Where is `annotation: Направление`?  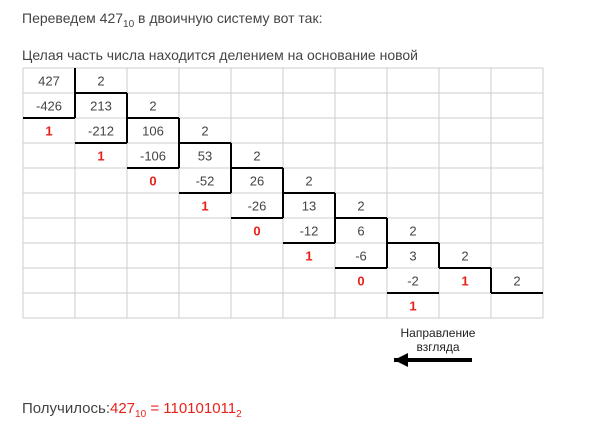 annotation: Направление is located at coordinates (438, 333).